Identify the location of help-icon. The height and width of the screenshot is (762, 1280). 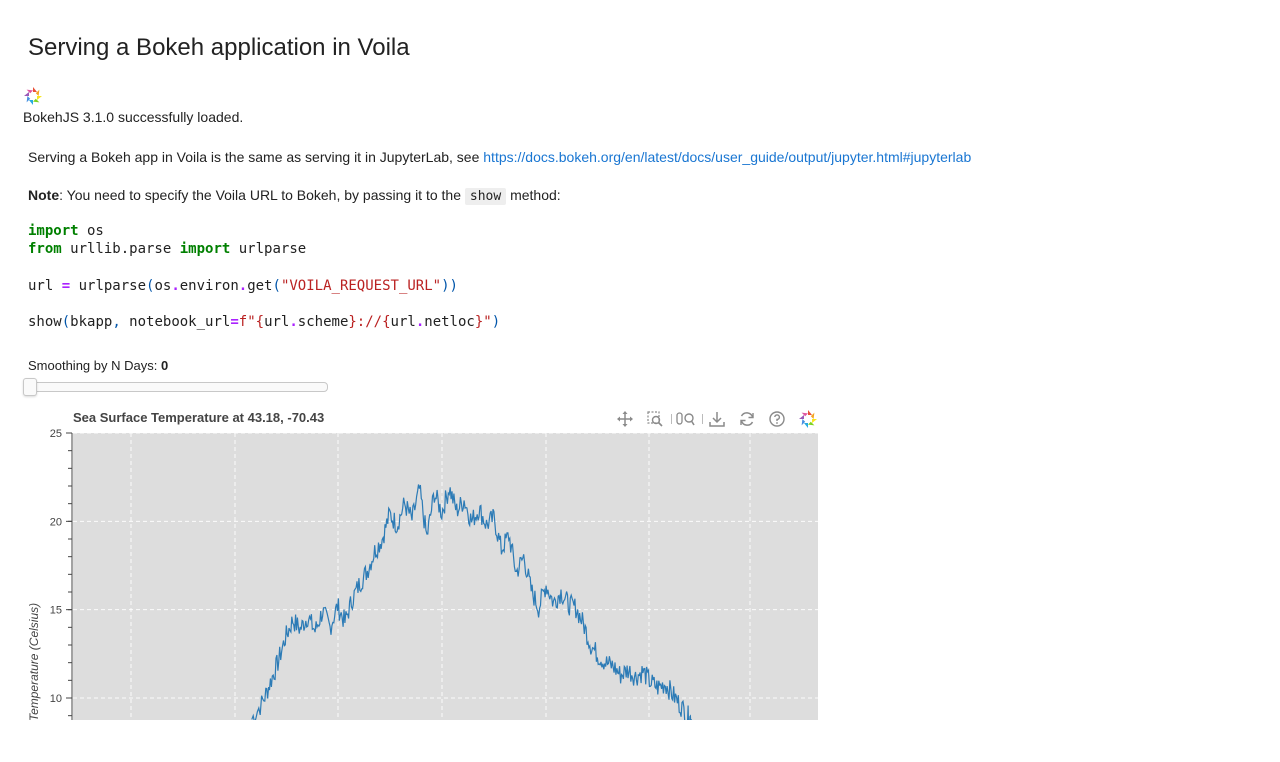
(777, 419).